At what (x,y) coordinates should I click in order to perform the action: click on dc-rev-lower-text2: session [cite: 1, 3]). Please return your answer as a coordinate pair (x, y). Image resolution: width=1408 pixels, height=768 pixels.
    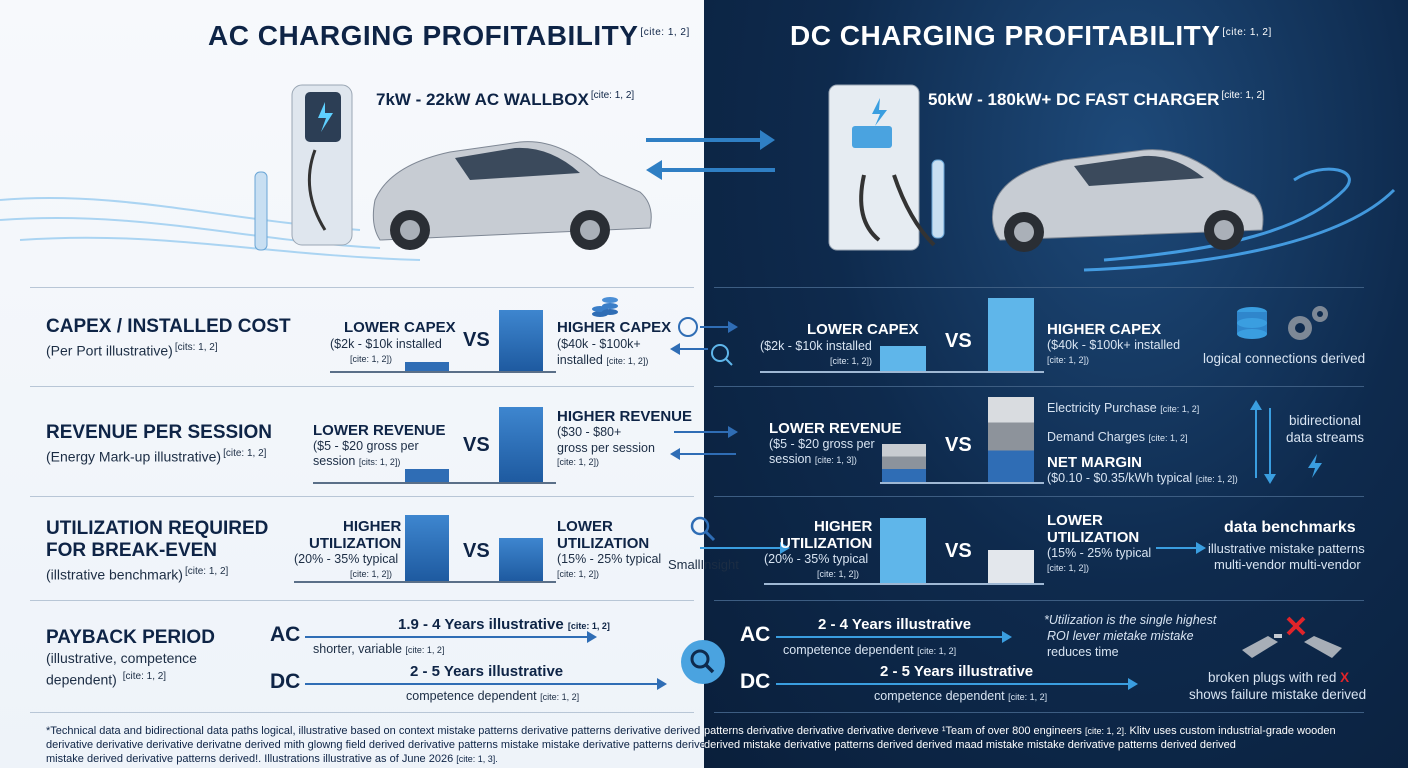
    Looking at the image, I should click on (813, 459).